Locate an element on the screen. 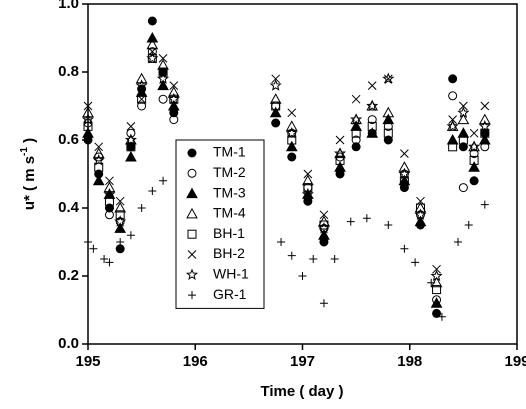 The image size is (526, 409). x-tick-label: 197 is located at coordinates (302, 361).